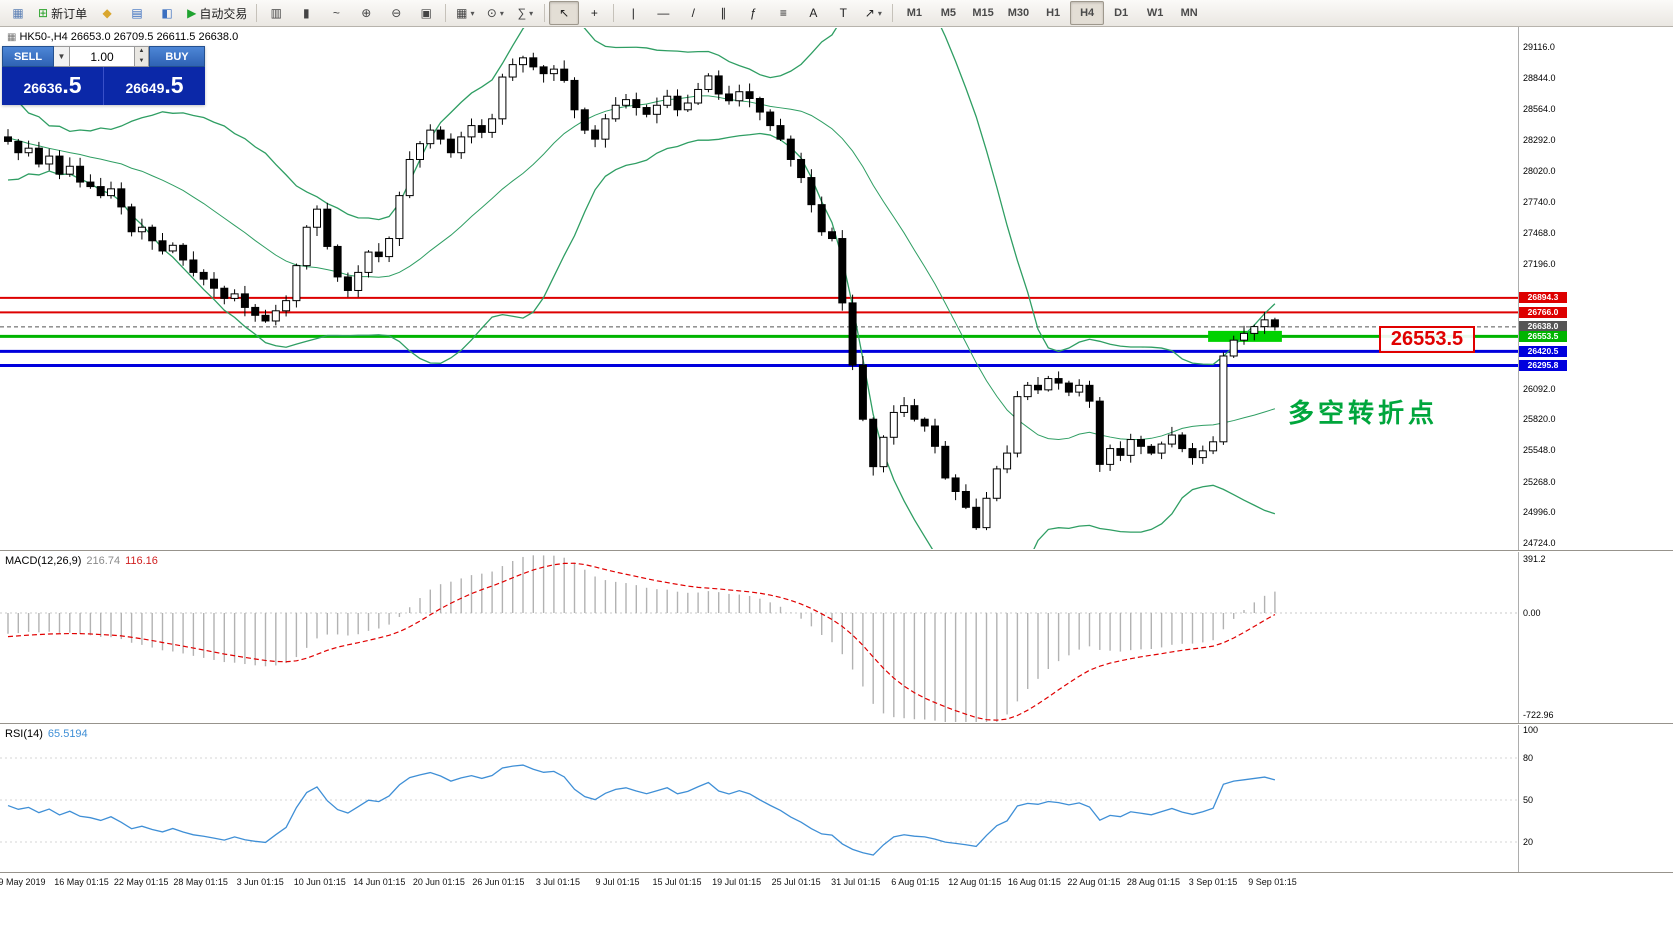 The image size is (1673, 948). I want to click on line-chart-button: ~, so click(336, 13).